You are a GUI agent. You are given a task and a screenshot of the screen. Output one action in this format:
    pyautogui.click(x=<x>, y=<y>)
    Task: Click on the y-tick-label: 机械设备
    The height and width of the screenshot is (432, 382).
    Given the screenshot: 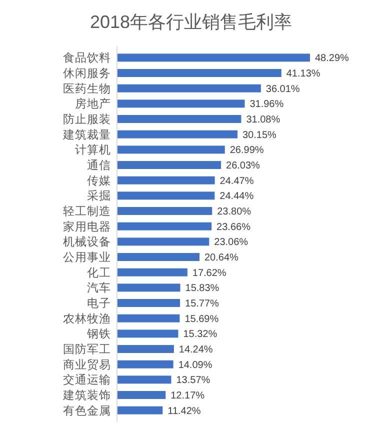 What is the action you would take?
    pyautogui.click(x=87, y=242)
    